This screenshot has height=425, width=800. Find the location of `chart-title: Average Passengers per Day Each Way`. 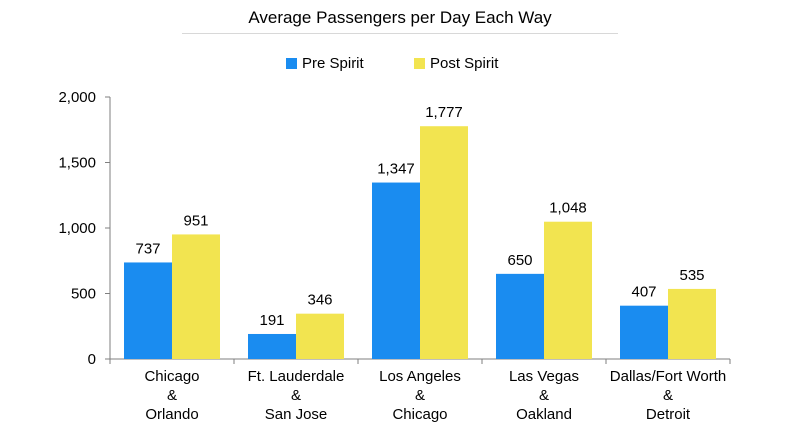

chart-title: Average Passengers per Day Each Way is located at coordinates (400, 17).